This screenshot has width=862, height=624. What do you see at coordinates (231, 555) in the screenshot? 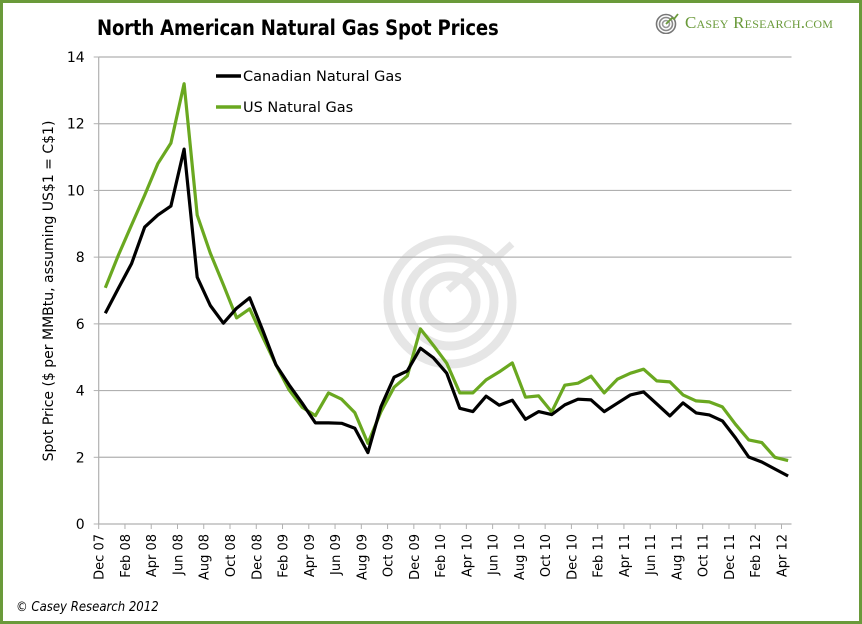
I see `x-tick-label: Oct 08` at bounding box center [231, 555].